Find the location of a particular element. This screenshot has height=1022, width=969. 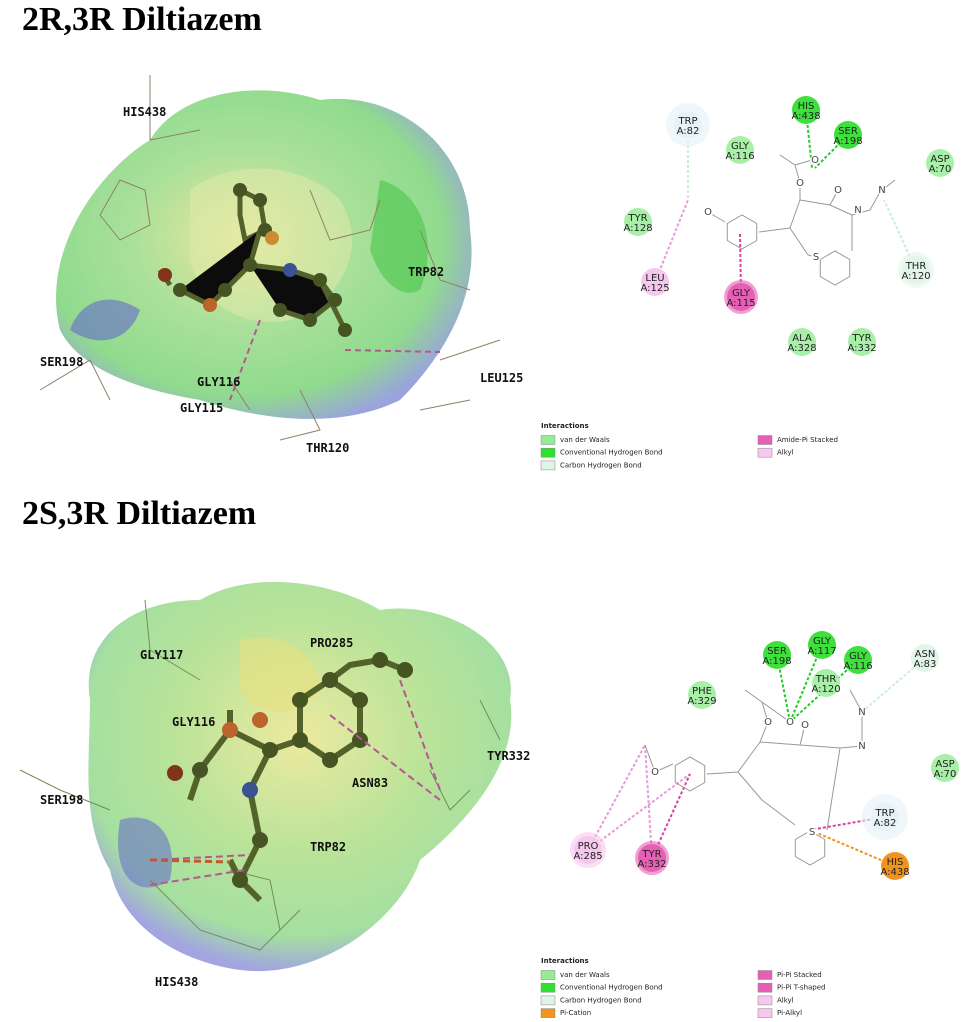

residue-name: ASN is located at coordinates (925, 654).